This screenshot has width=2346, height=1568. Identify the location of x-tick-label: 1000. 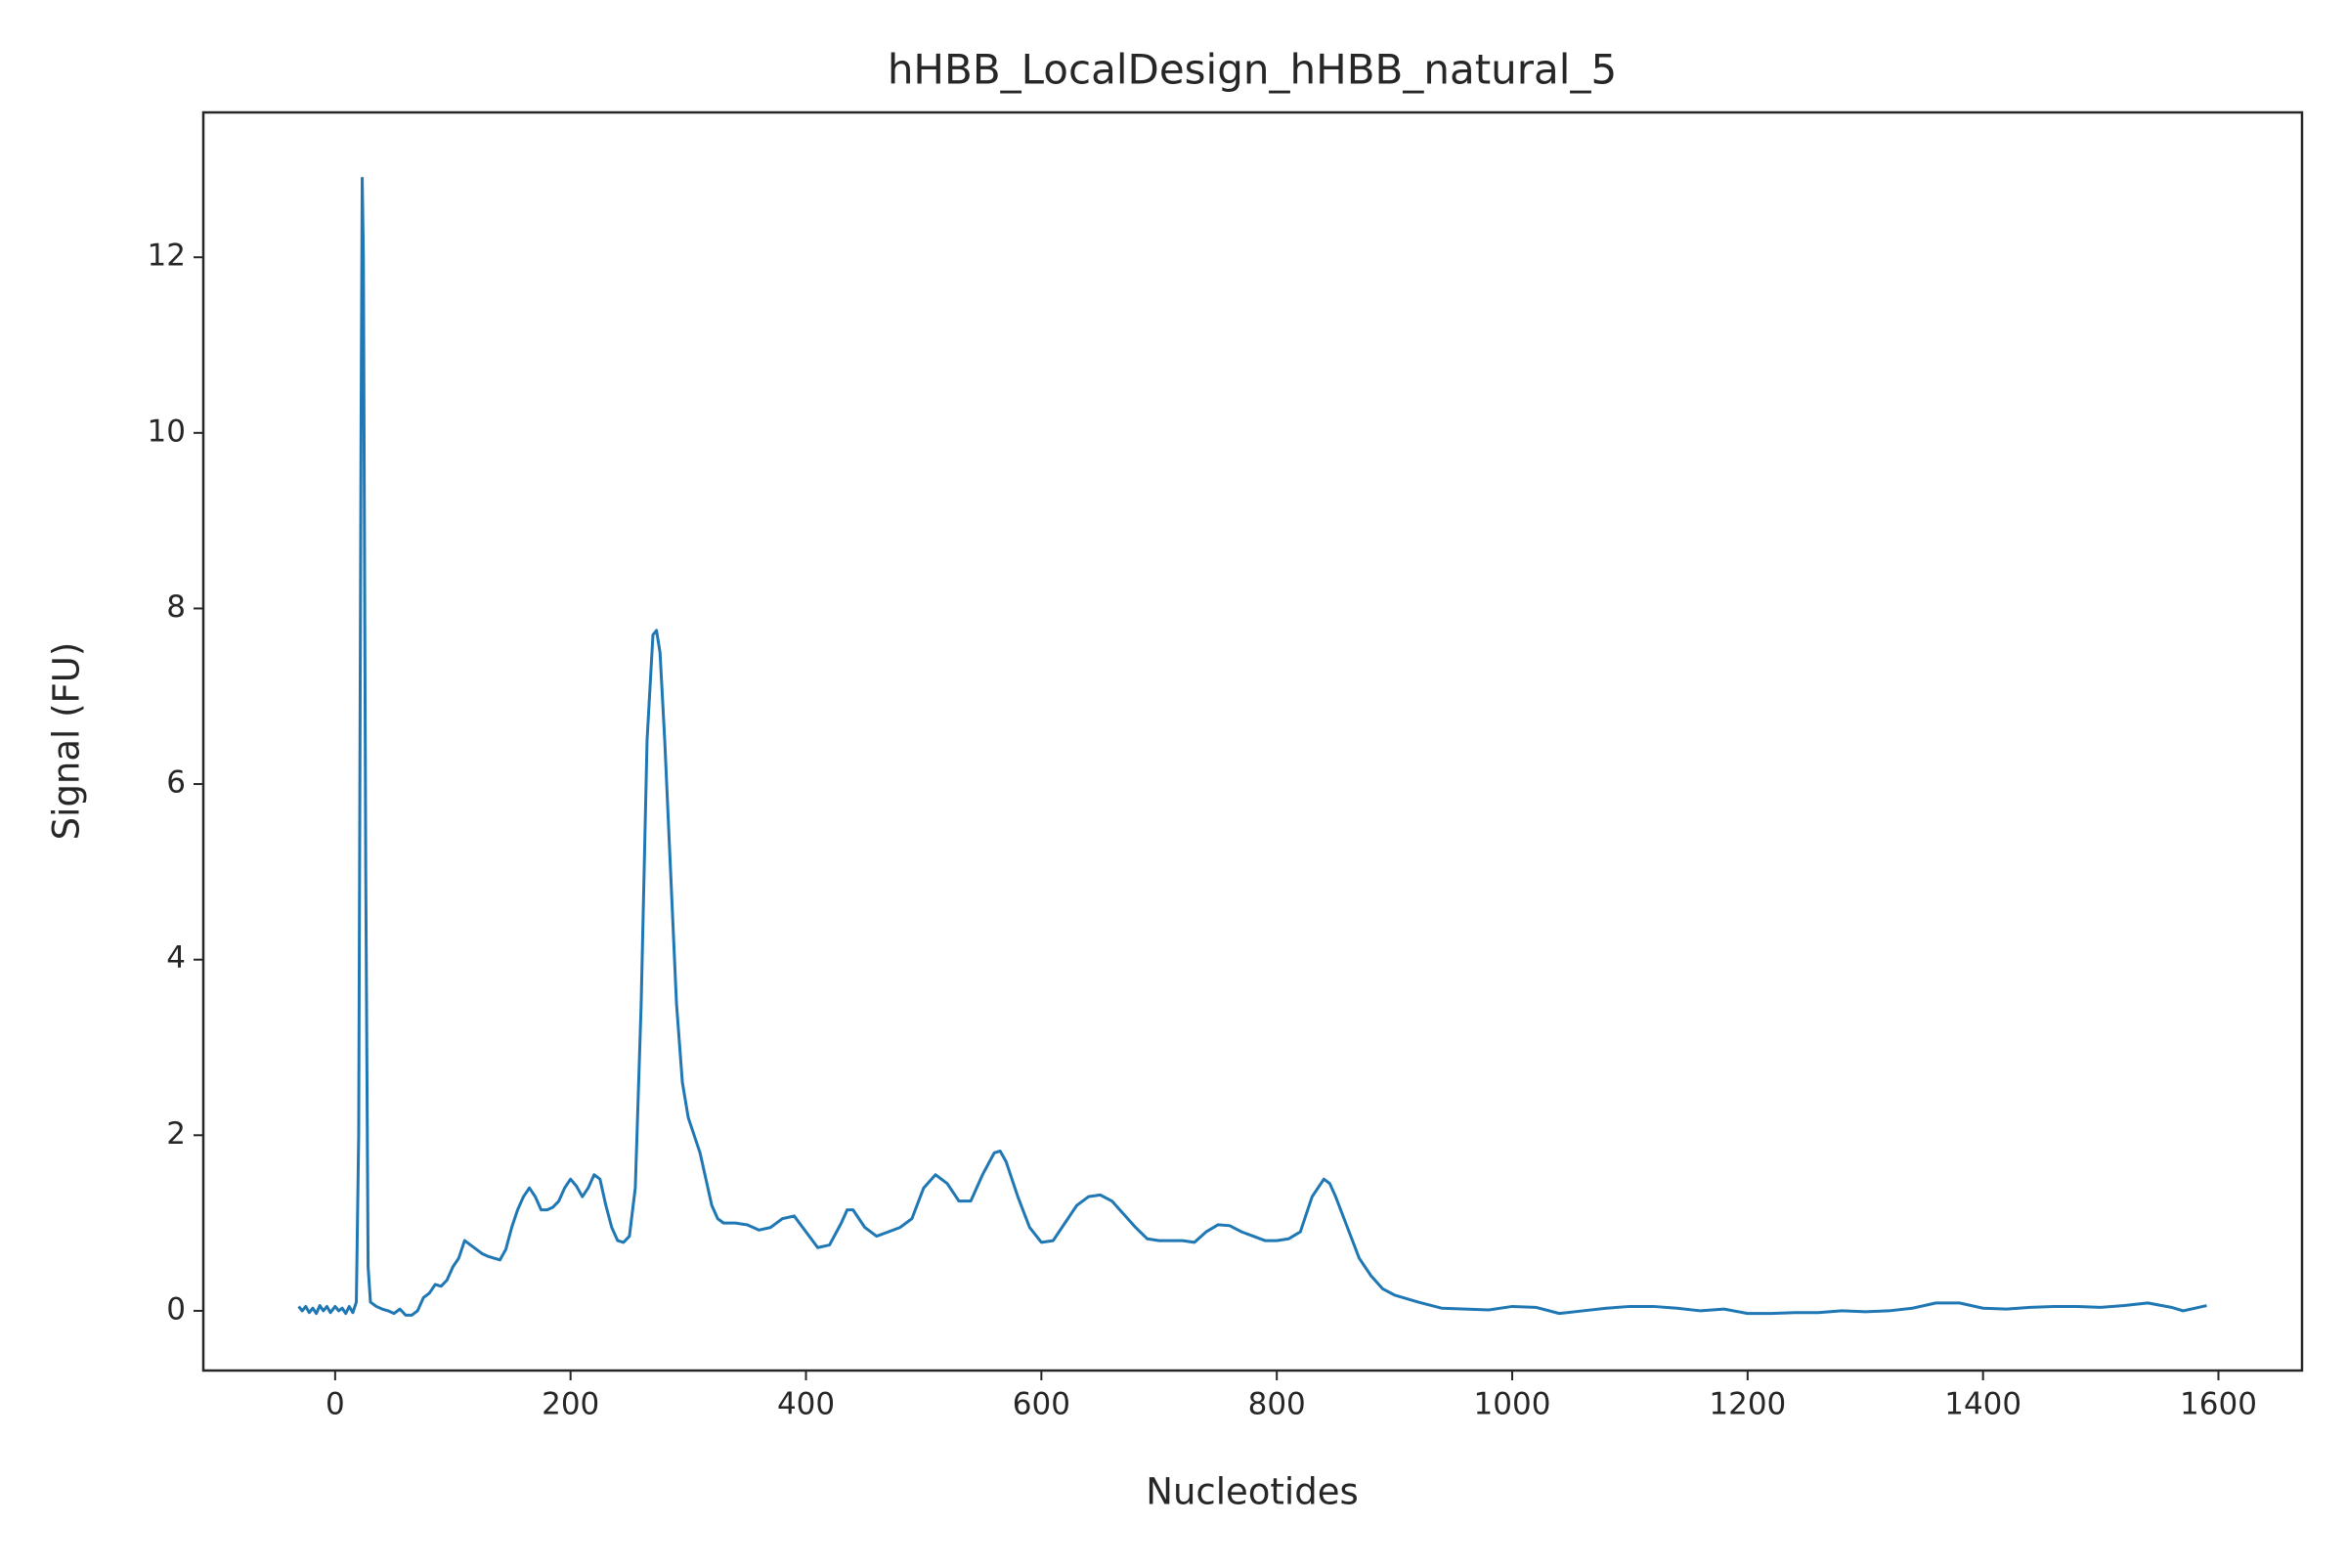
(1513, 1405).